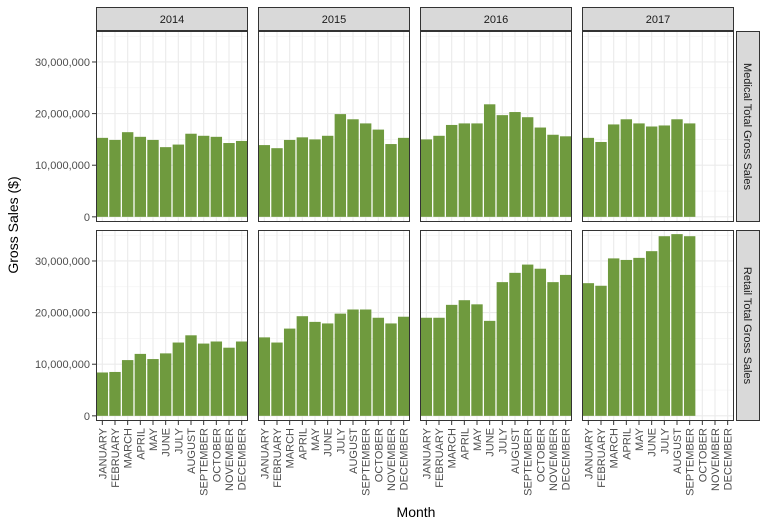  What do you see at coordinates (601, 179) in the screenshot?
I see `bar-medical-total-gross-sales-2017-february` at bounding box center [601, 179].